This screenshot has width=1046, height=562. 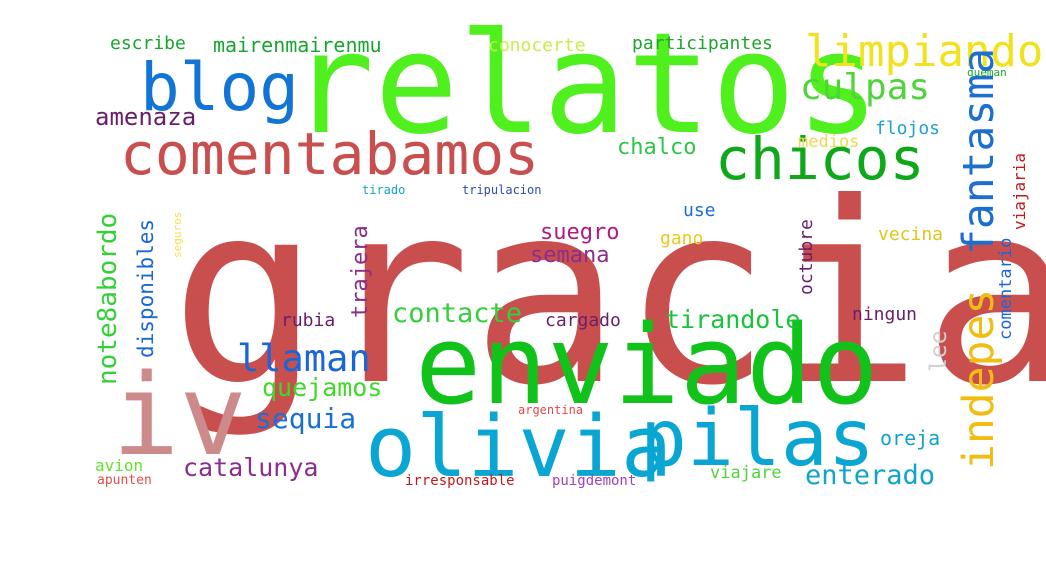 What do you see at coordinates (148, 43) in the screenshot?
I see `word-escribe: escribe` at bounding box center [148, 43].